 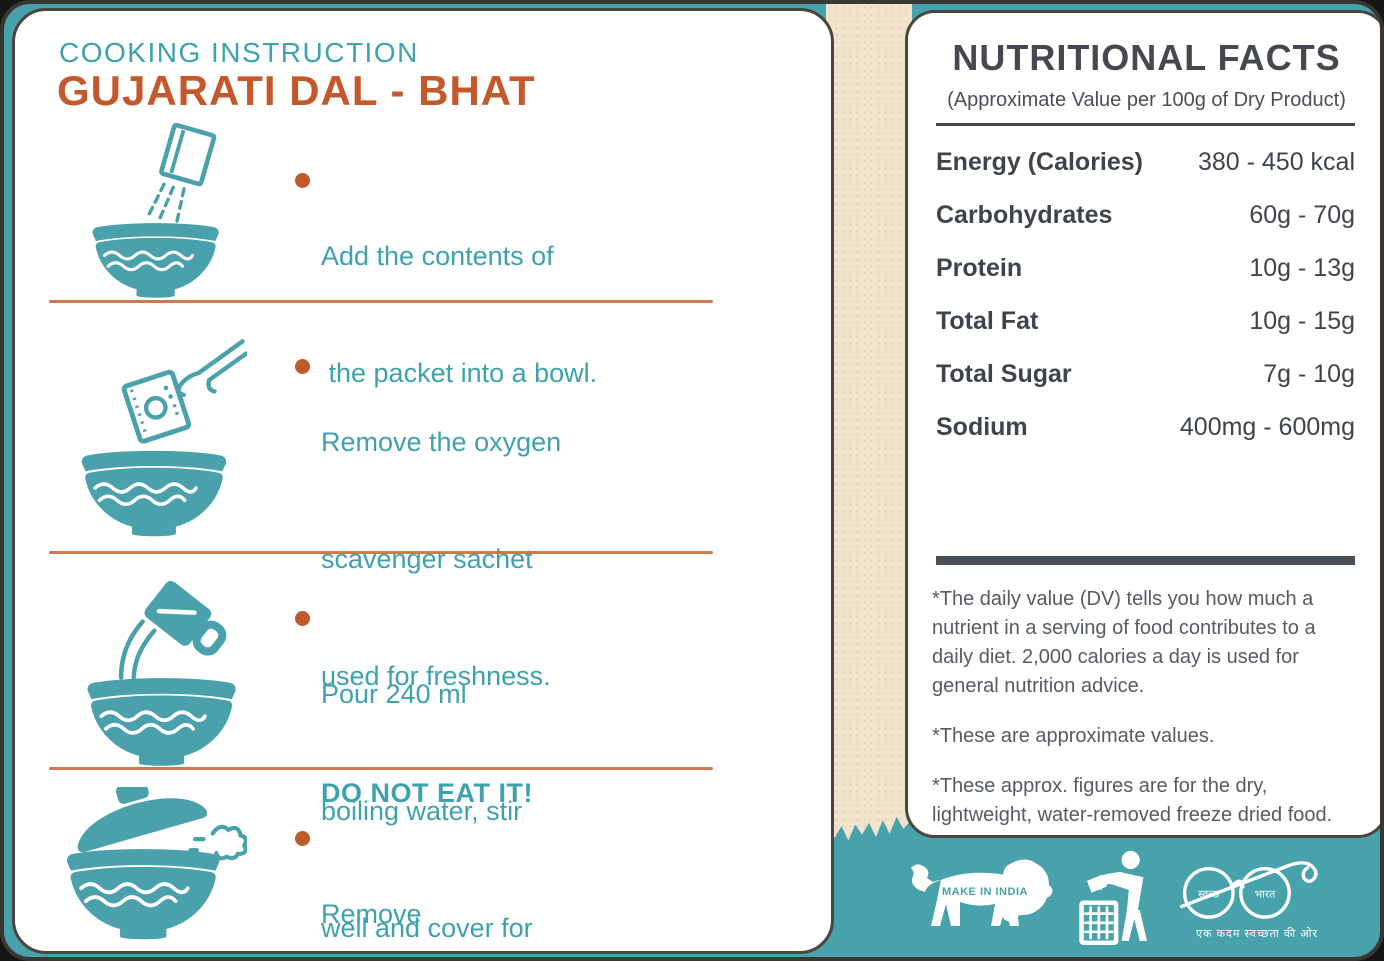 I want to click on cooking-title: GUJARATI DAL - BHAT, so click(x=296, y=90).